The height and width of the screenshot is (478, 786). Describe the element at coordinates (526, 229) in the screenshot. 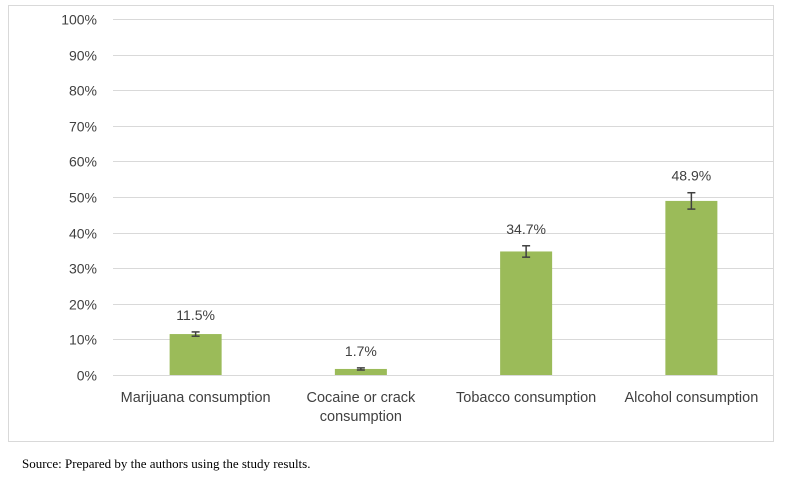

I see `data-label: 34.7%` at that location.